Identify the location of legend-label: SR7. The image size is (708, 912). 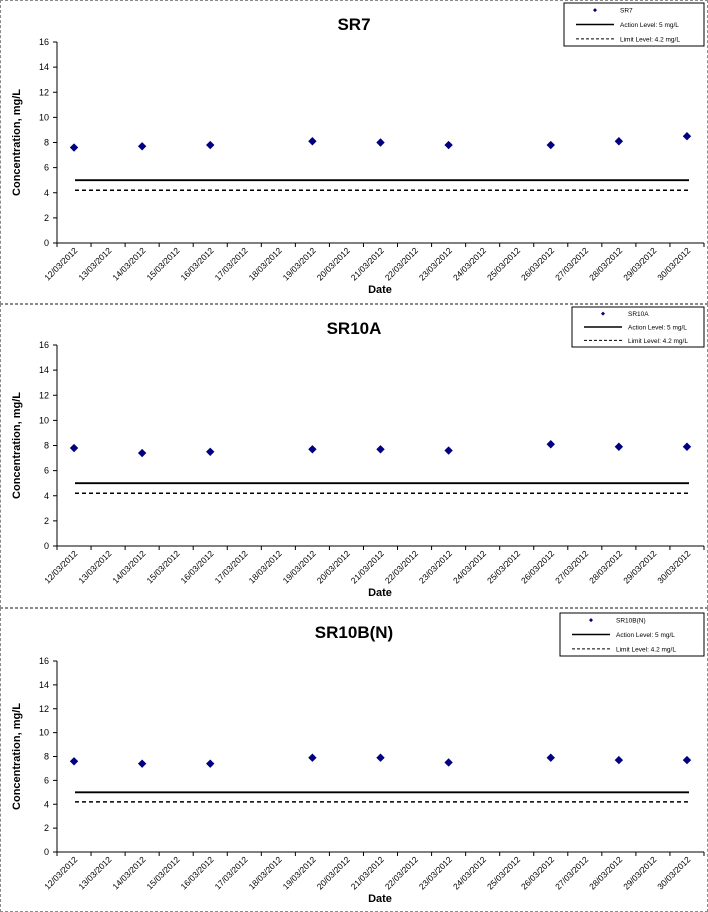
(626, 11).